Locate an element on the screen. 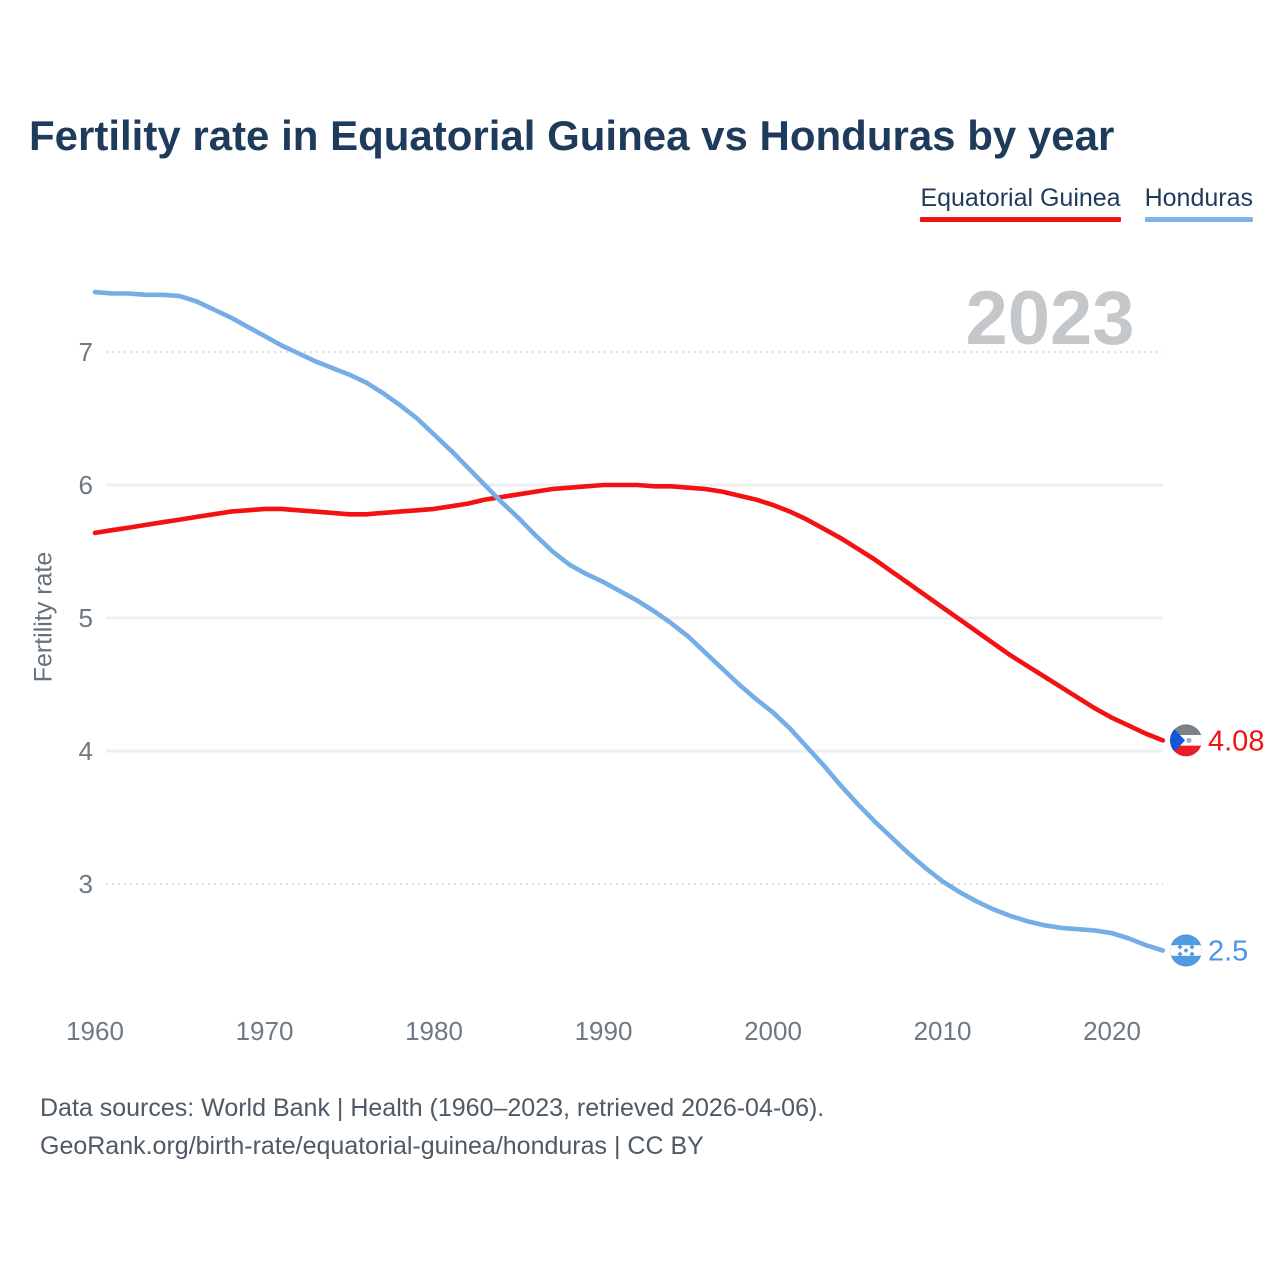  legend-underline-equatorial-guinea is located at coordinates (1020, 219).